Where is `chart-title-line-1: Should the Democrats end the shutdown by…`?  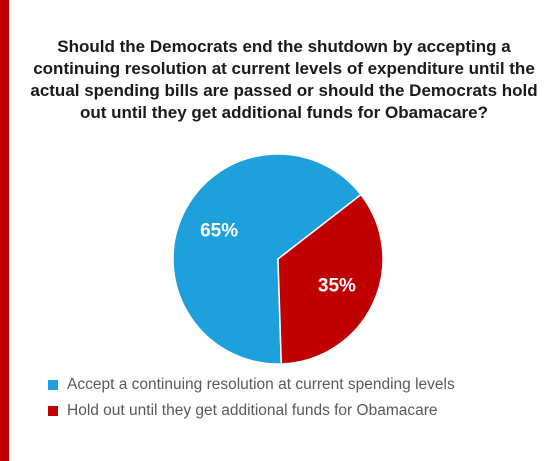 chart-title-line-1: Should the Democrats end the shutdown by… is located at coordinates (284, 46).